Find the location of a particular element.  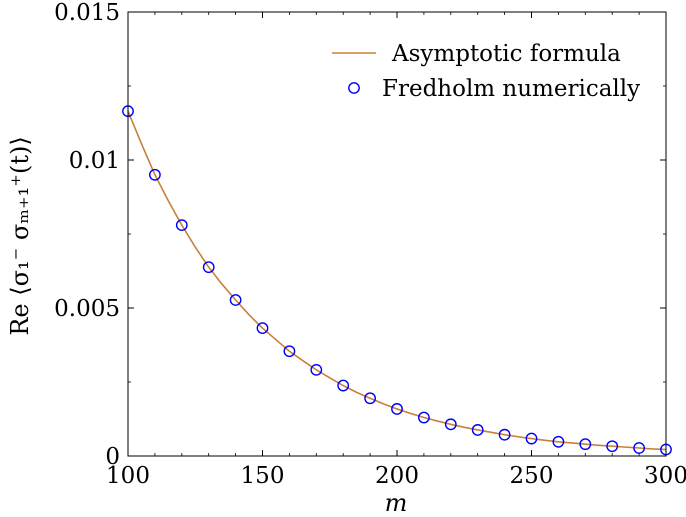

x-tick-label: 100 is located at coordinates (128, 476).